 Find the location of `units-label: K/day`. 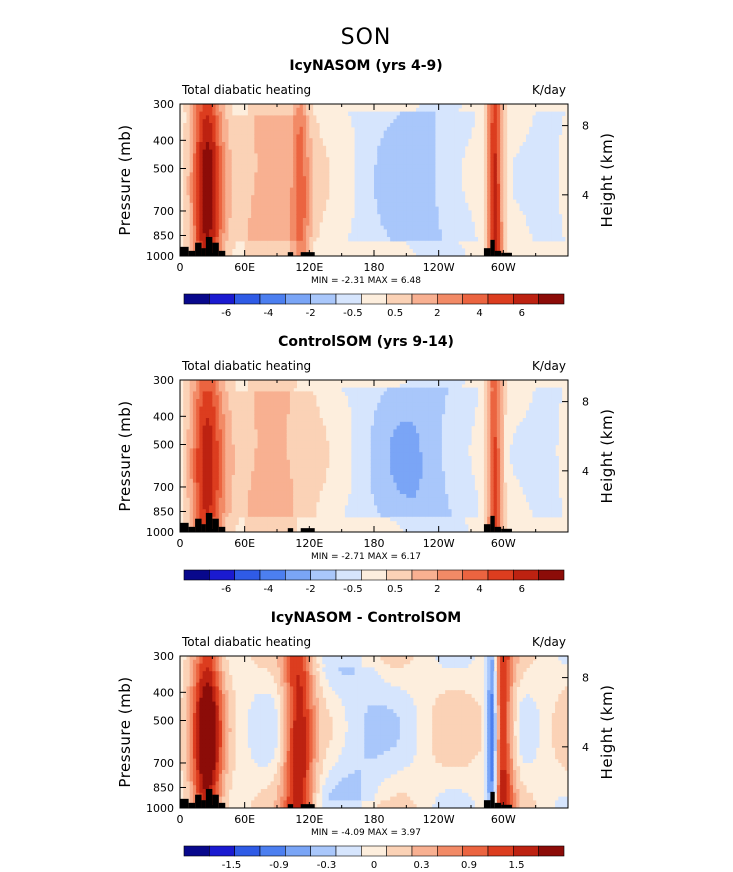

units-label: K/day is located at coordinates (549, 366).